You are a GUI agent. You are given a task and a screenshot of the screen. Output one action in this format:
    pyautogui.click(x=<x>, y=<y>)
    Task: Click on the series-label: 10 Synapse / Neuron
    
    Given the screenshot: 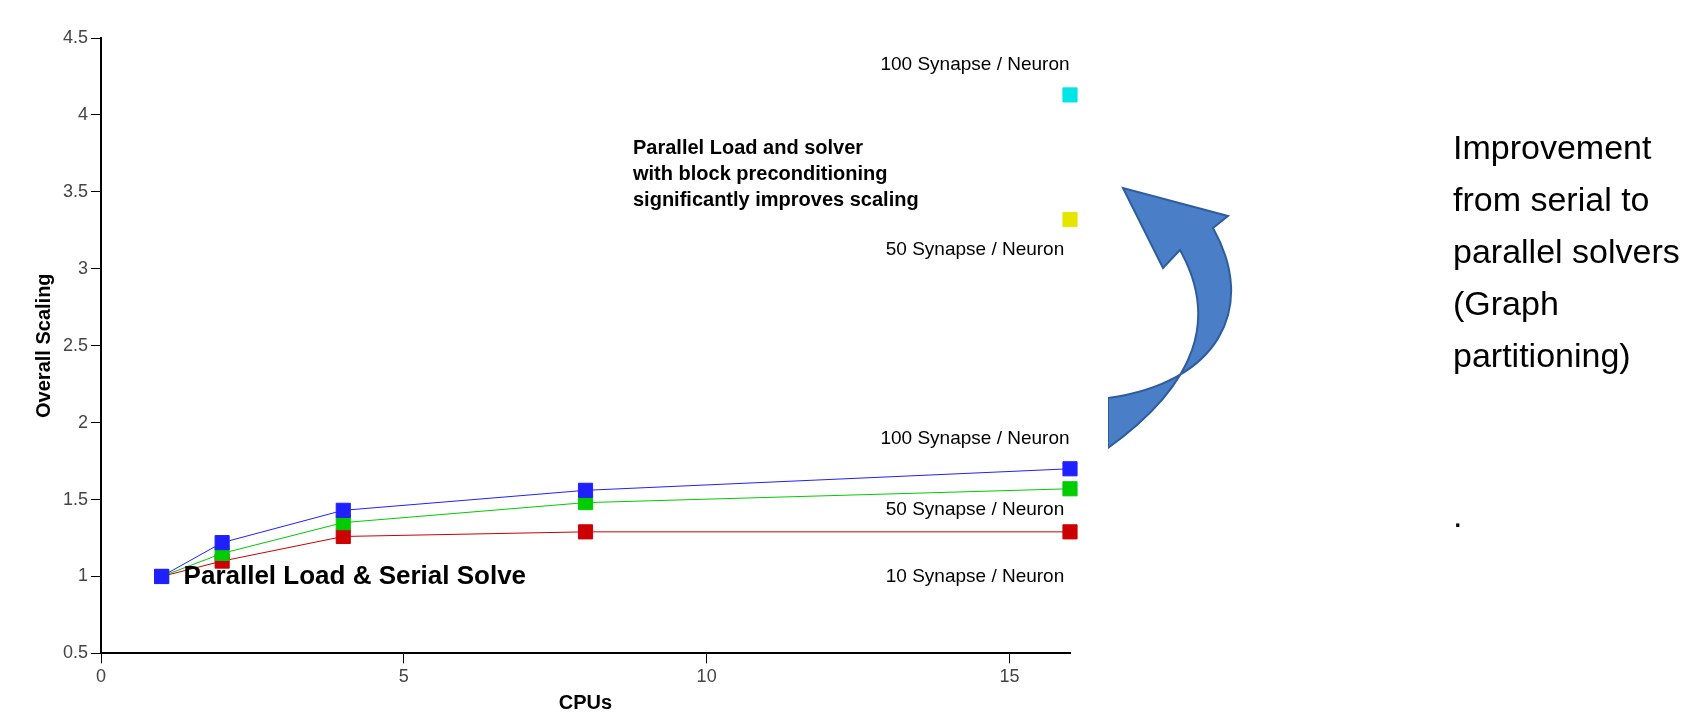 What is the action you would take?
    pyautogui.click(x=975, y=576)
    